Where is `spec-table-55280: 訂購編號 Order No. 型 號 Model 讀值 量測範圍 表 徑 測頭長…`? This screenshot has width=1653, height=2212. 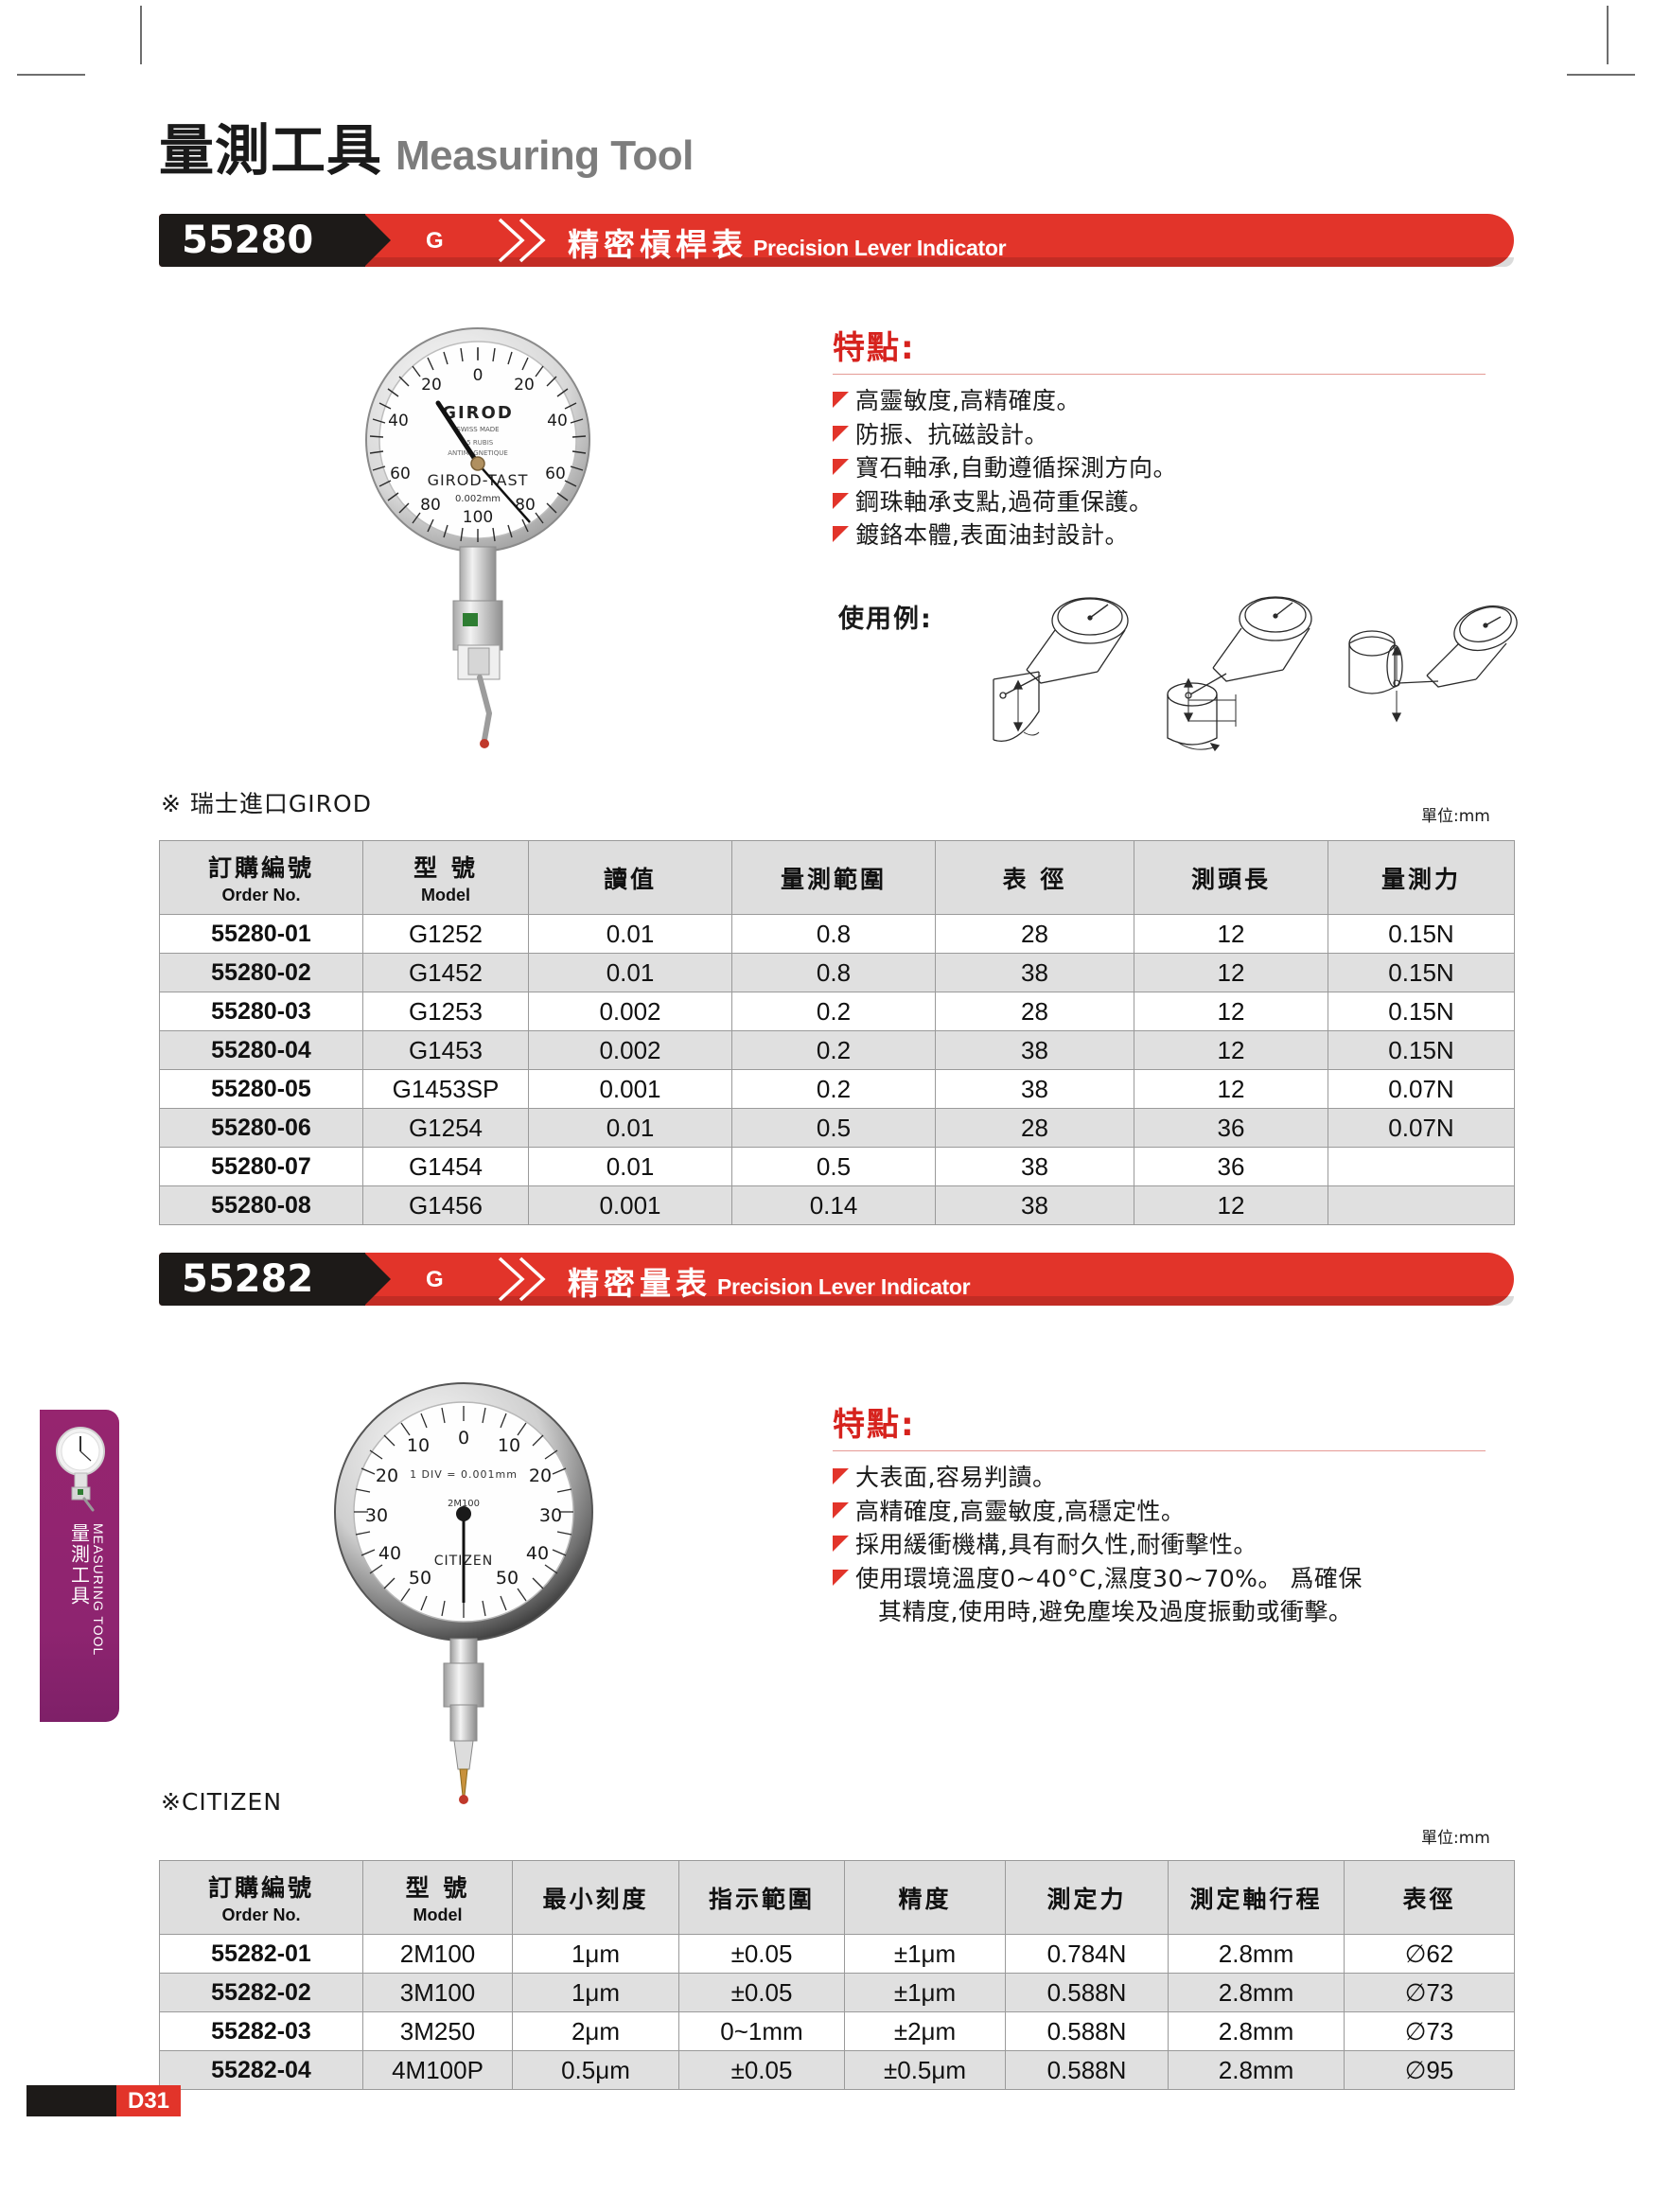 spec-table-55280: 訂購編號 Order No. 型 號 Model 讀值 量測範圍 表 徑 測頭長… is located at coordinates (837, 1033).